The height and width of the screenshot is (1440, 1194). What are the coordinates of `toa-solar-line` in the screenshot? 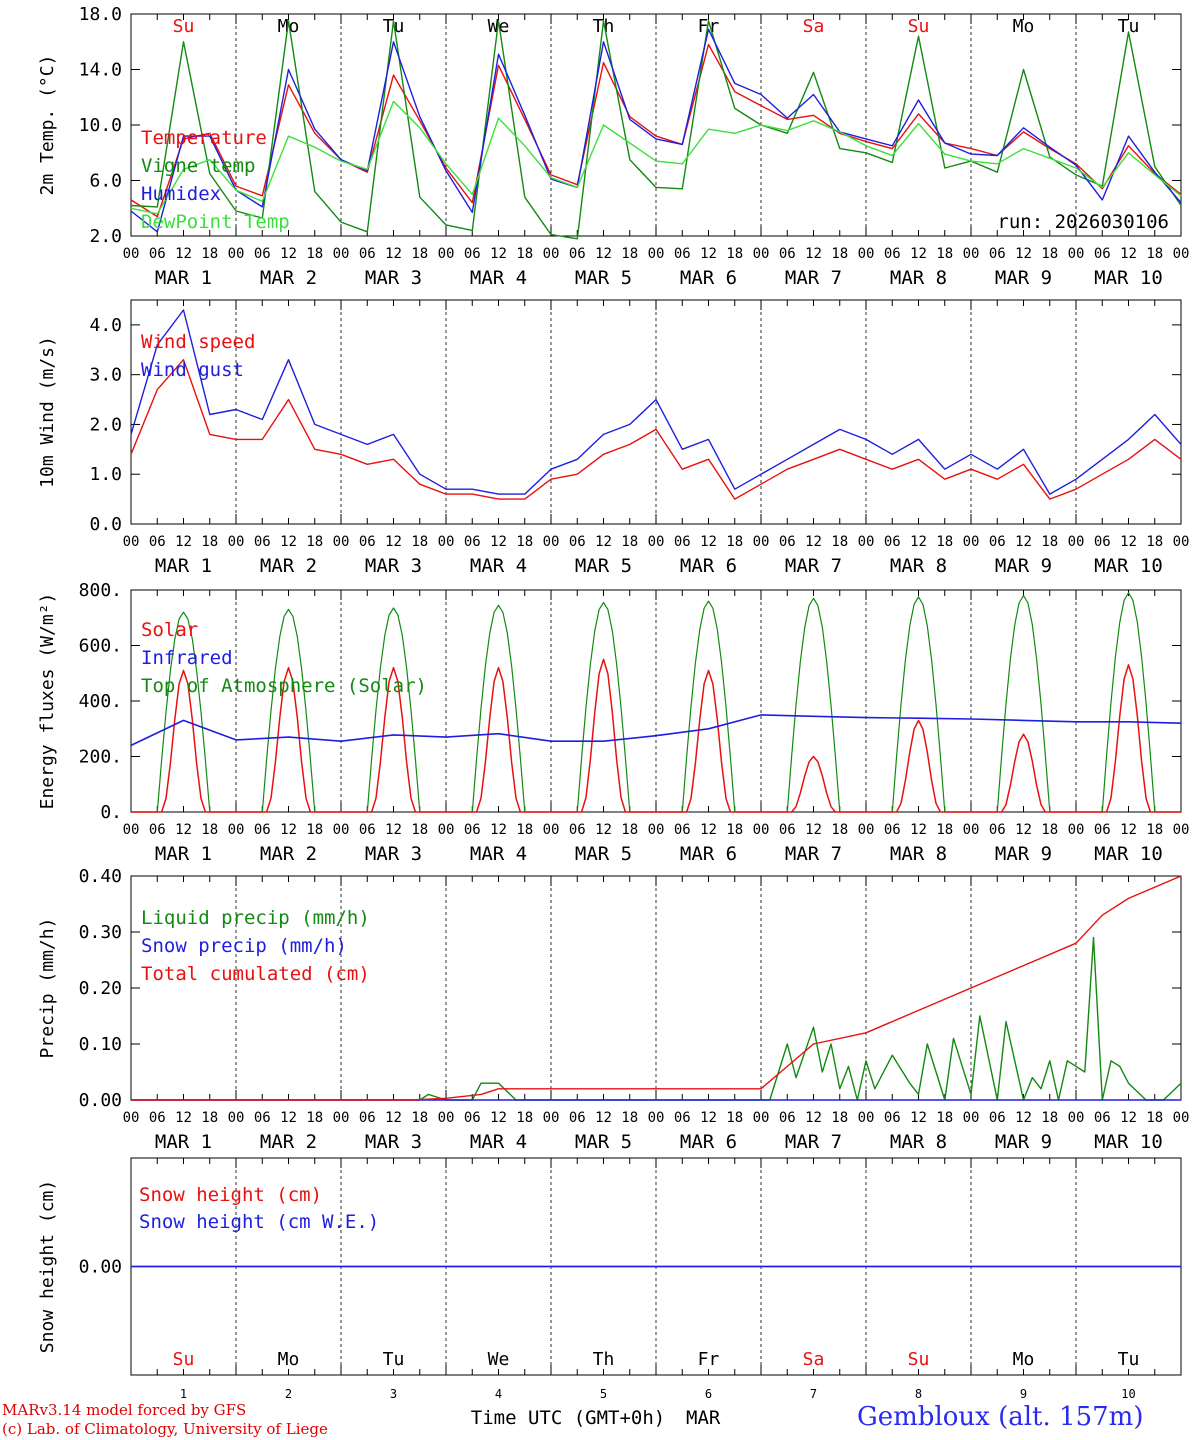 It's located at (656, 702).